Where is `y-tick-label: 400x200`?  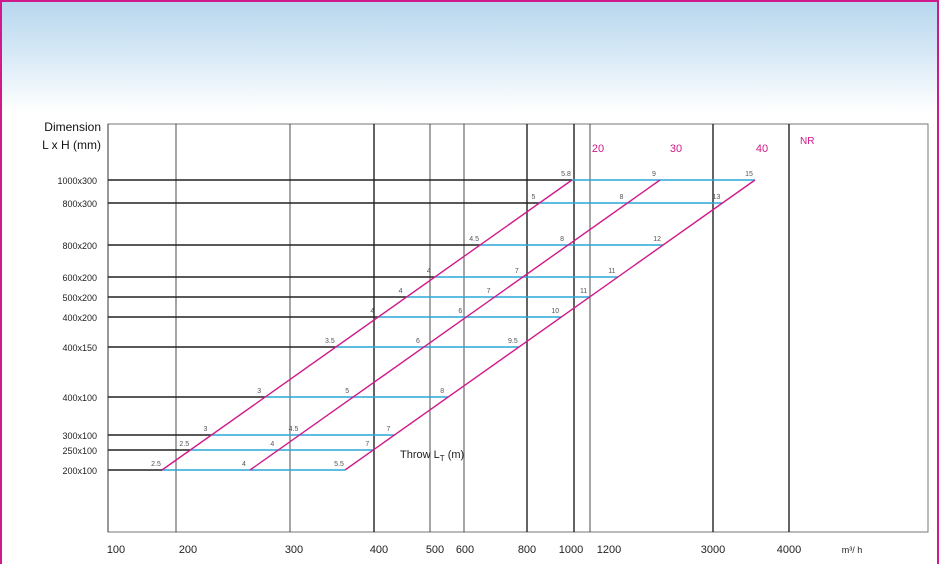
y-tick-label: 400x200 is located at coordinates (79, 318).